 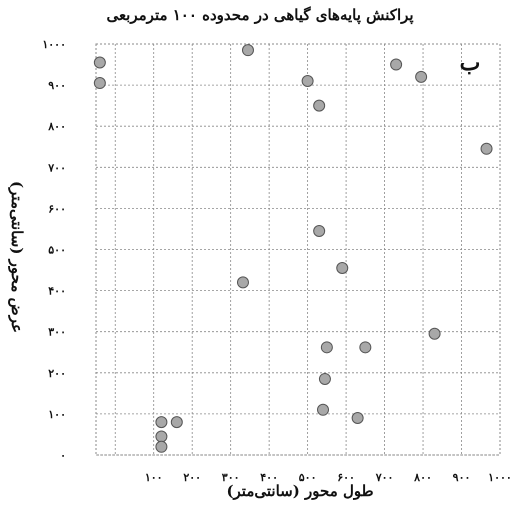 What do you see at coordinates (57, 373) in the screenshot?
I see `y-tick-label: ۲۰۰` at bounding box center [57, 373].